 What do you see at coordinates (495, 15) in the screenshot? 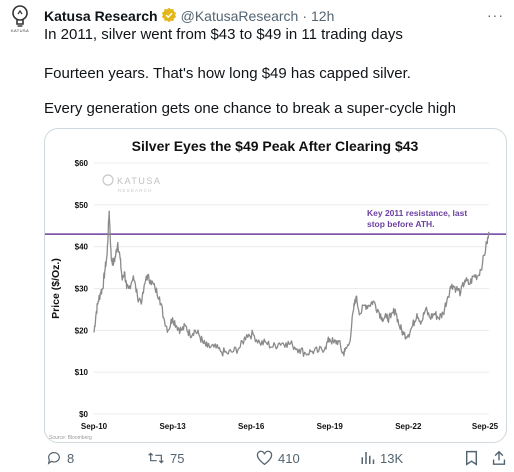
I see `more-options-icon: ···` at bounding box center [495, 15].